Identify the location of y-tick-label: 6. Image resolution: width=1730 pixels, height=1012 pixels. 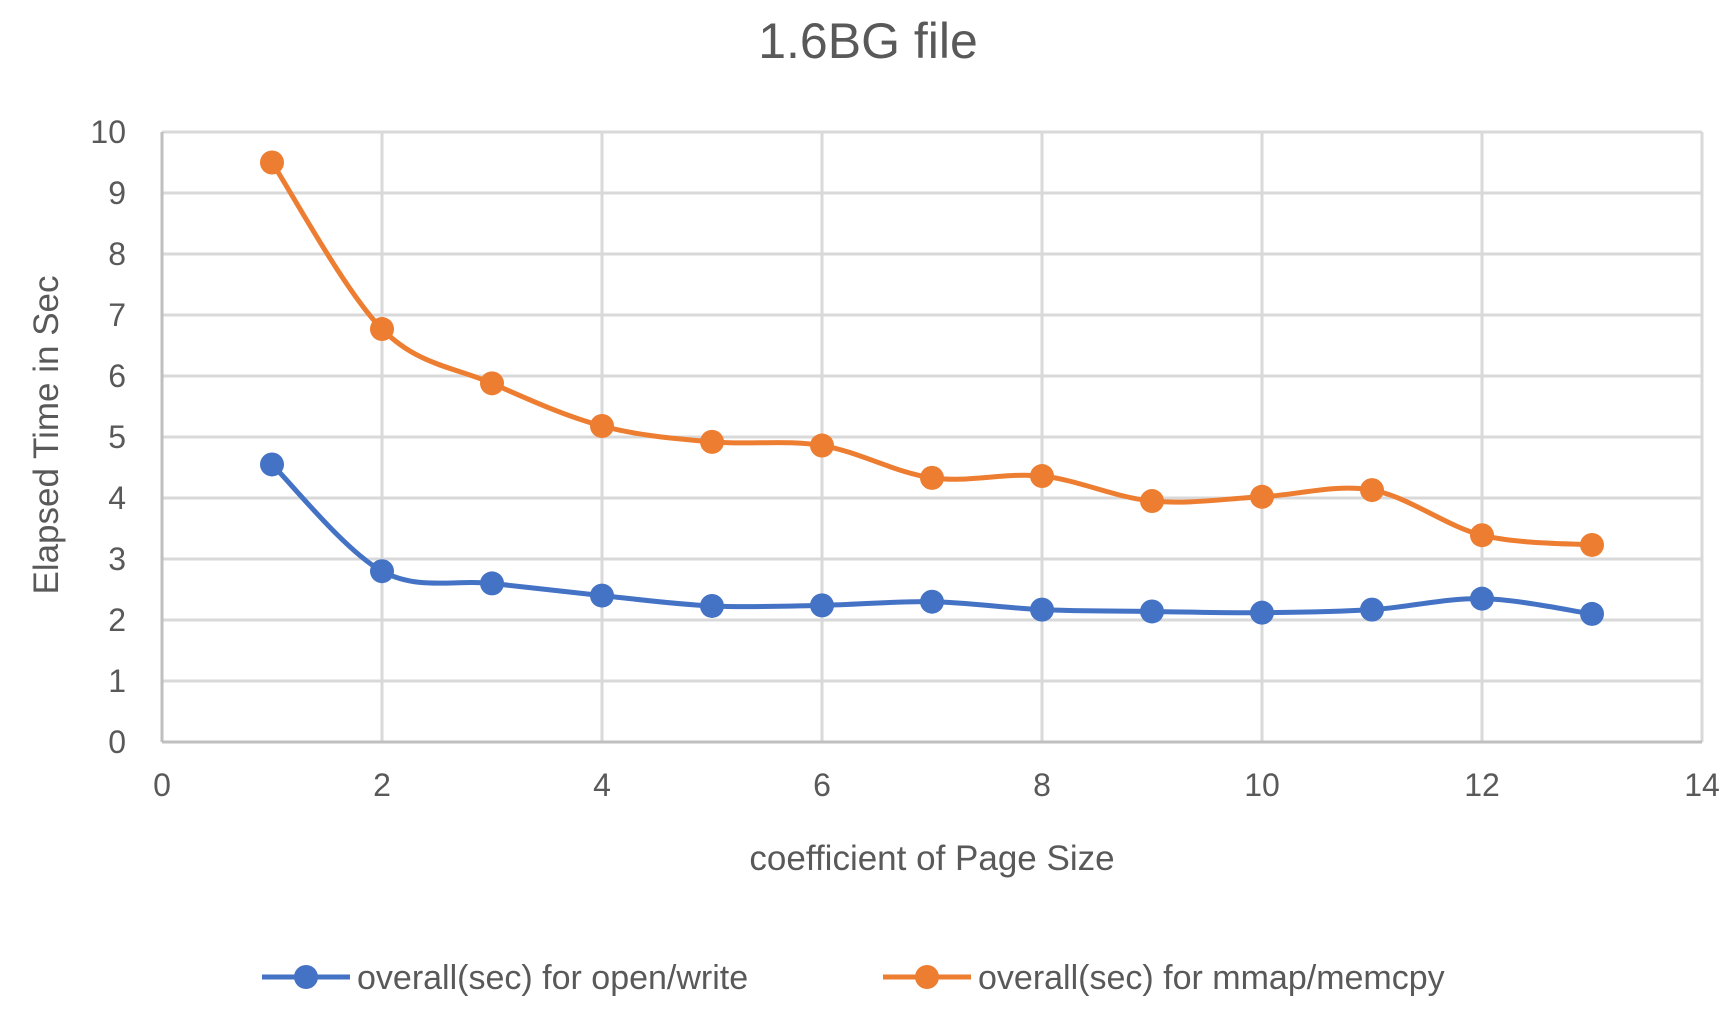
(117, 376).